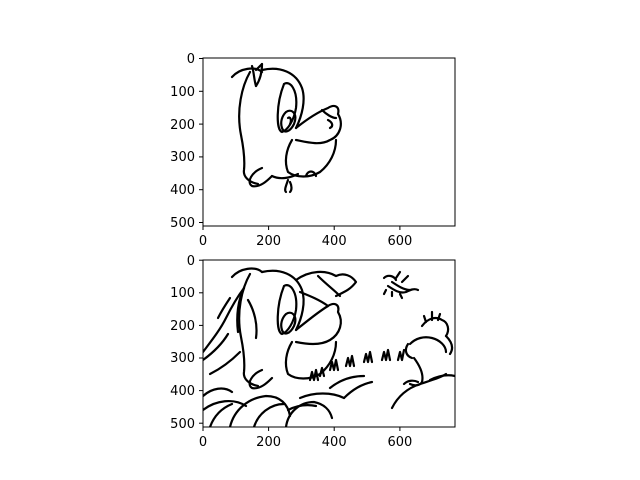 The width and height of the screenshot is (640, 480). I want to click on top-y-tick-label: 500, so click(182, 223).